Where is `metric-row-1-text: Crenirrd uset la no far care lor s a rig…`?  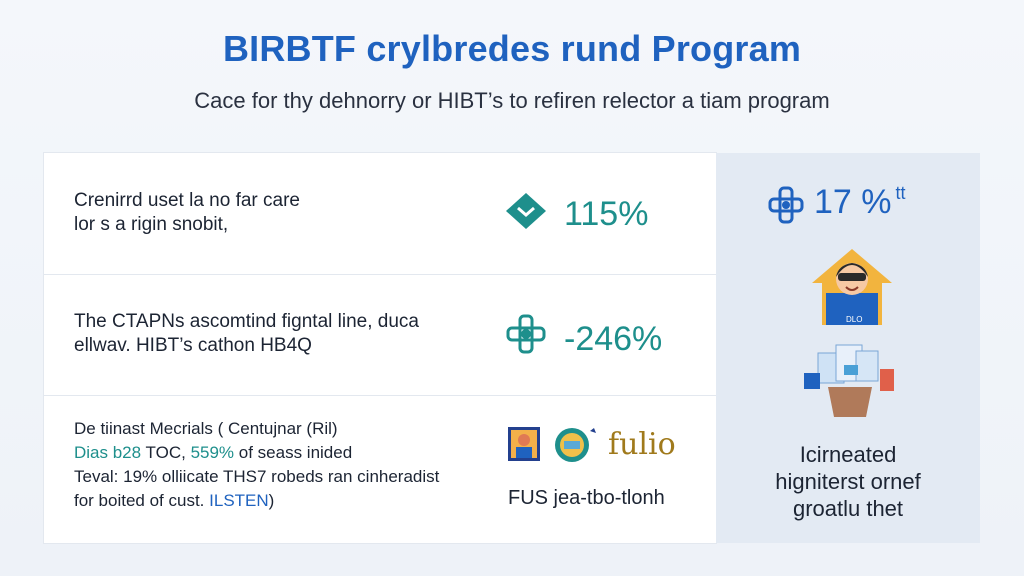 metric-row-1-text: Crenirrd uset la no far care lor s a rig… is located at coordinates (187, 213).